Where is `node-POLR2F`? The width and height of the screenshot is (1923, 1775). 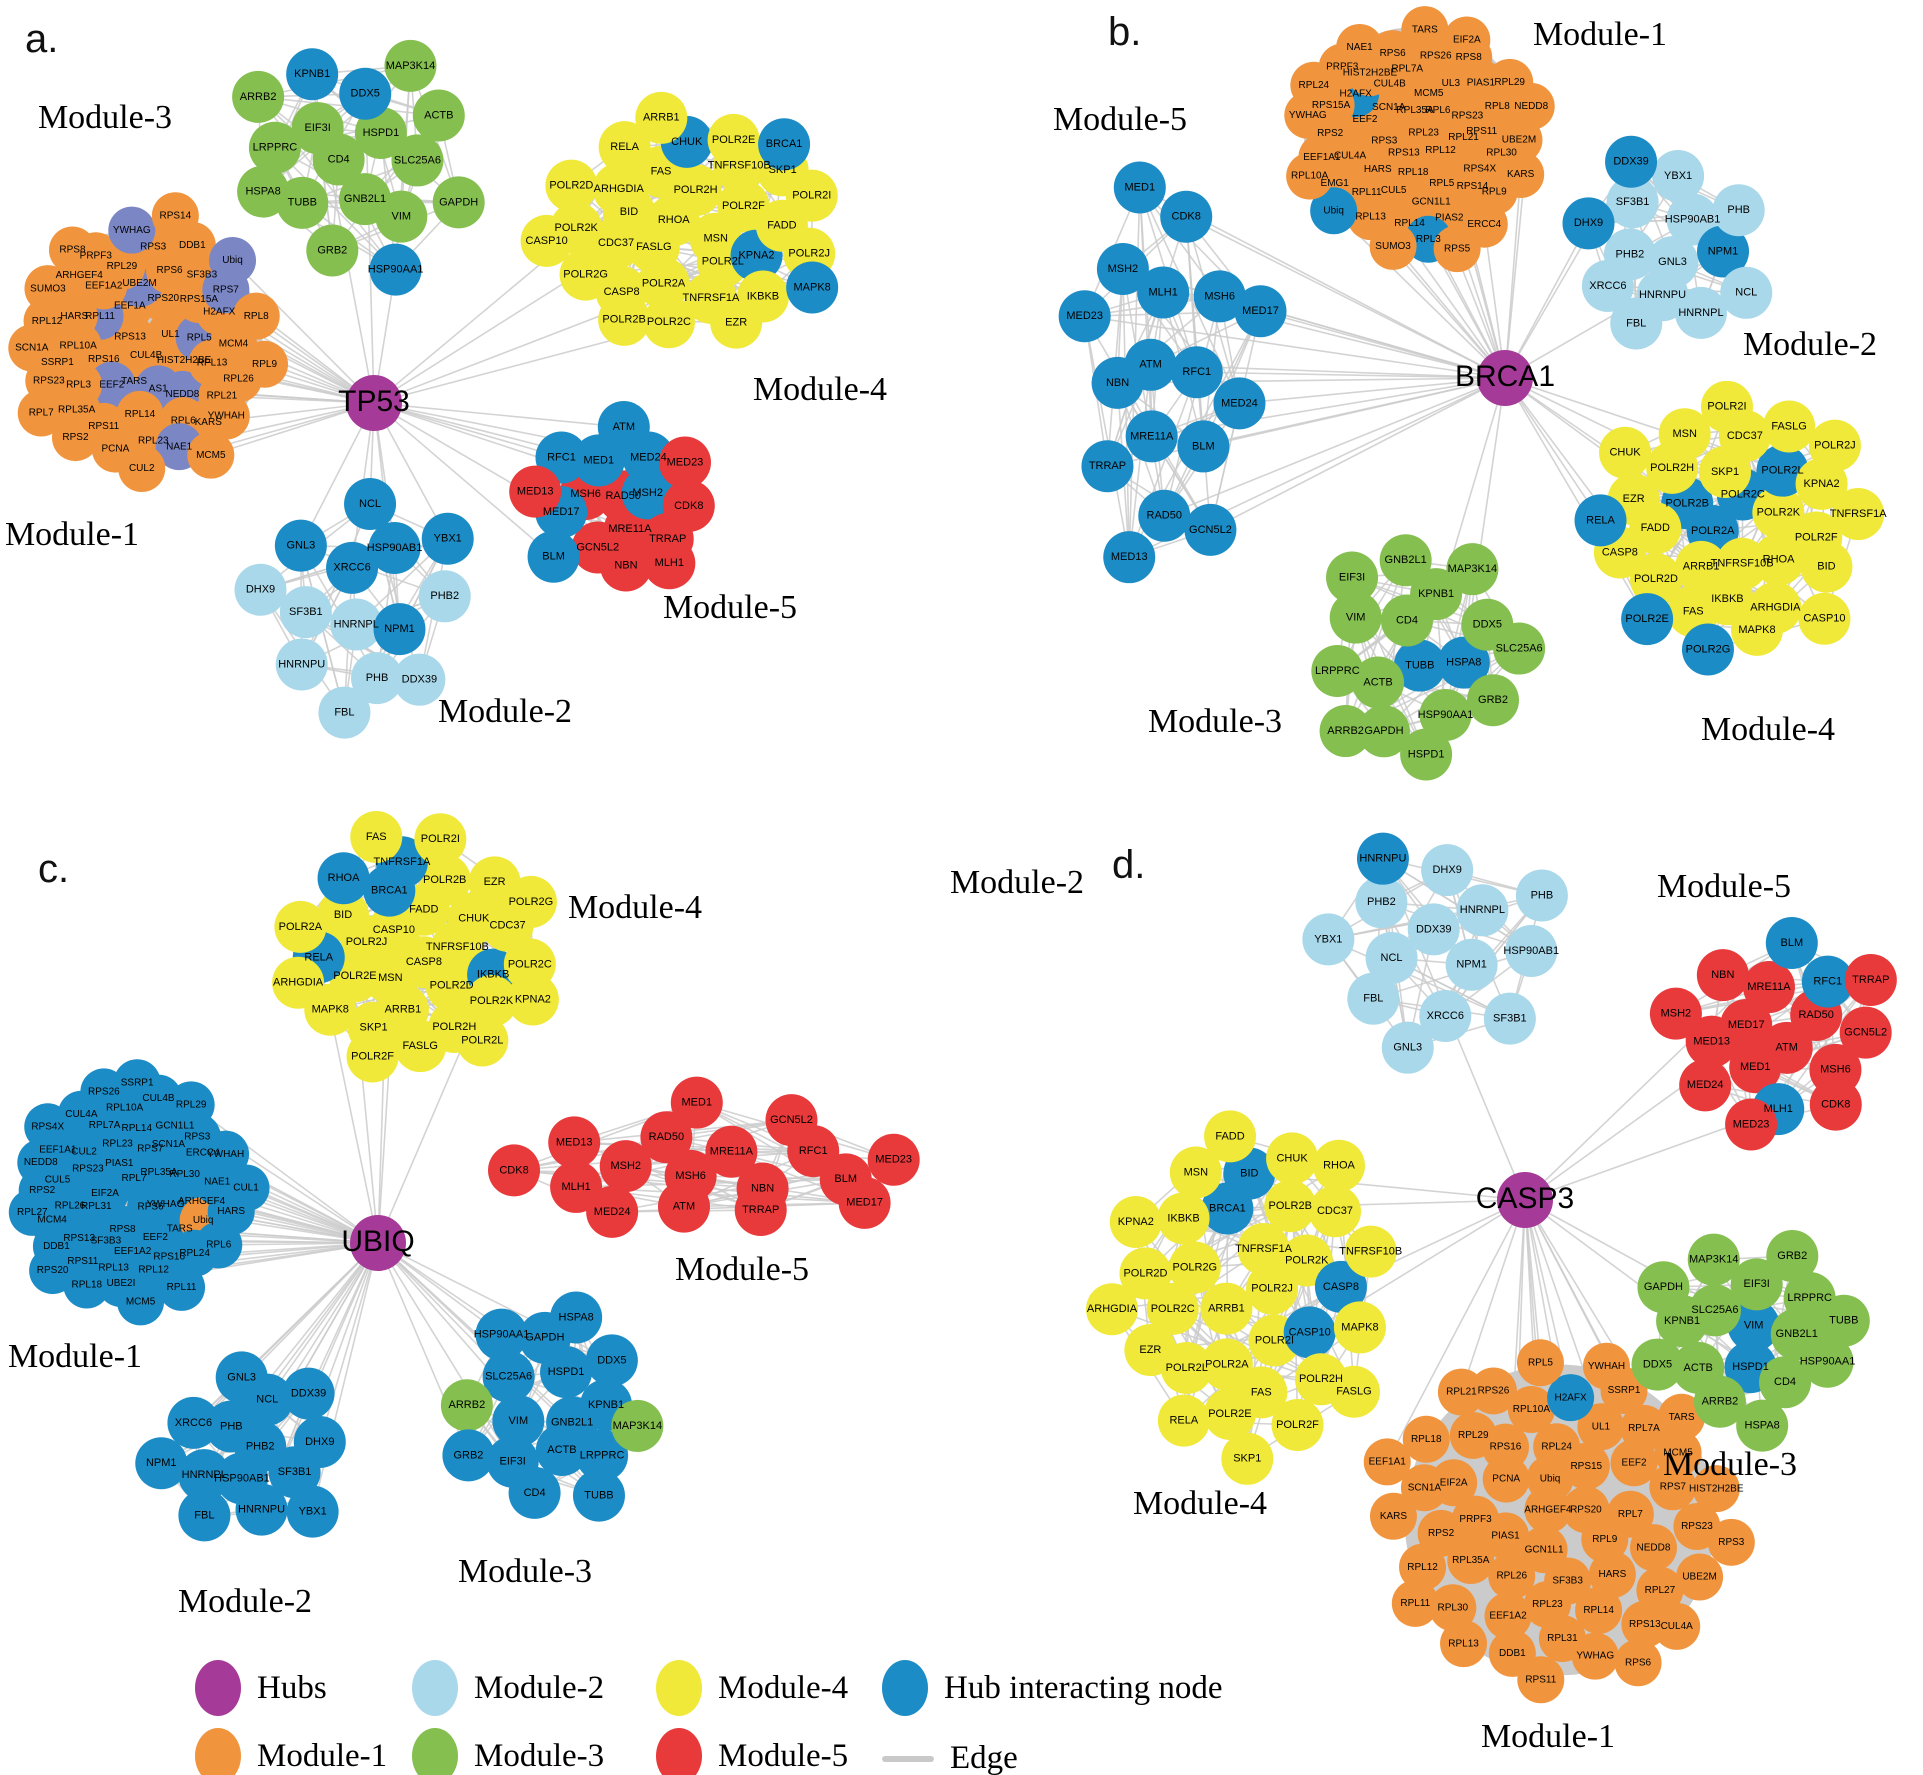
node-POLR2F is located at coordinates (1297, 1425).